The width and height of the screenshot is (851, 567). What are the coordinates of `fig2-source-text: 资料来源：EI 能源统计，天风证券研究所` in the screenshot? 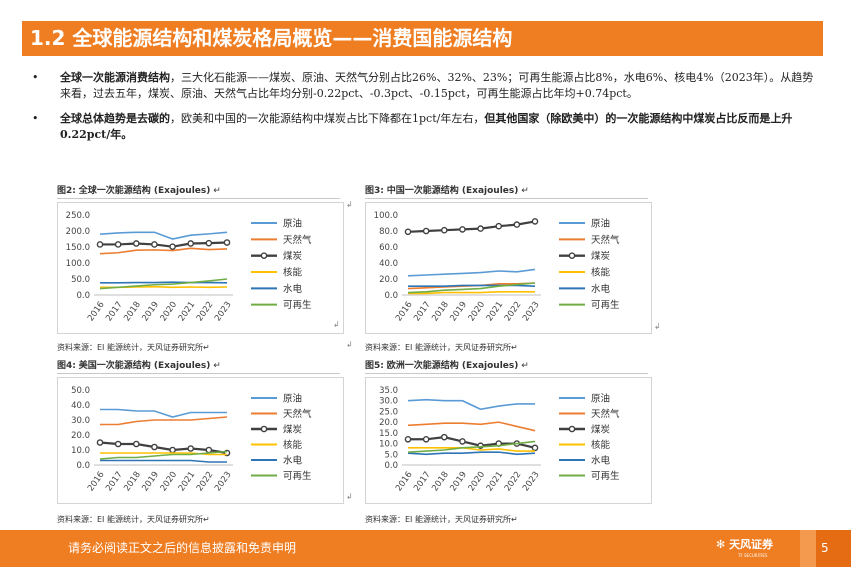 It's located at (130, 347).